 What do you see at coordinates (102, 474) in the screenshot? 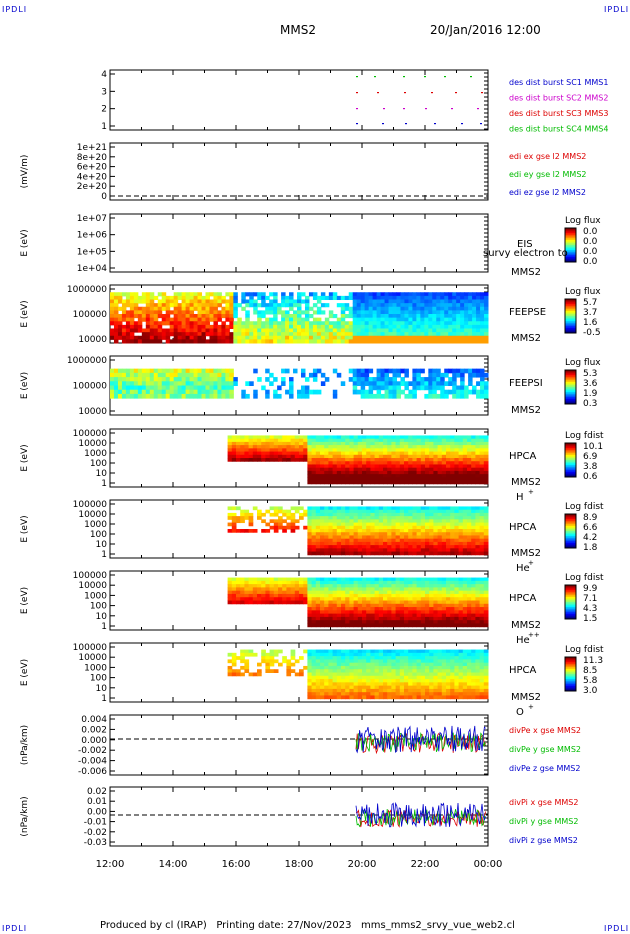
I see `y-tick-label: 10` at bounding box center [102, 474].